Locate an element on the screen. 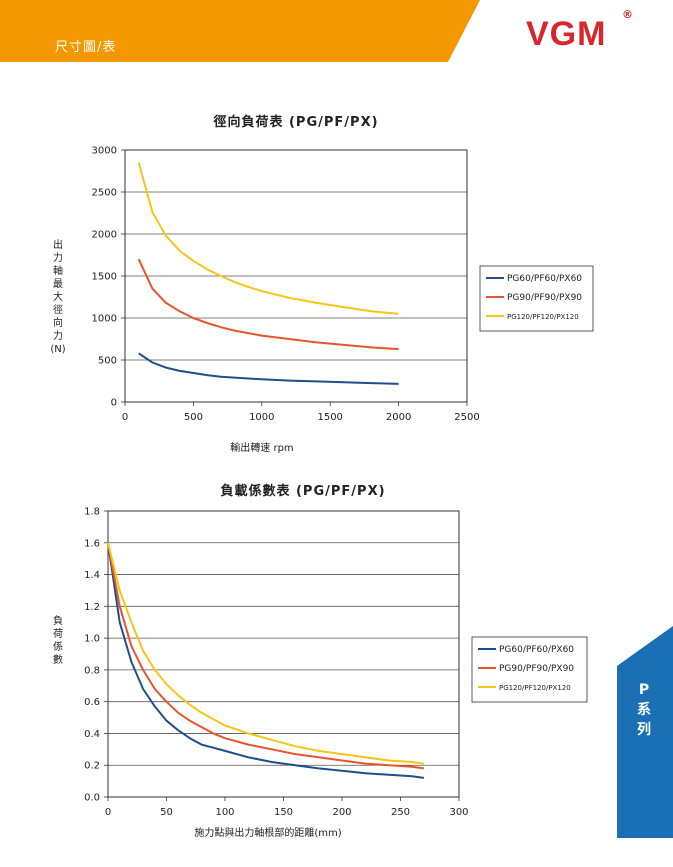 This screenshot has height=867, width=673. y-axis-label-char: 負 is located at coordinates (58, 621).